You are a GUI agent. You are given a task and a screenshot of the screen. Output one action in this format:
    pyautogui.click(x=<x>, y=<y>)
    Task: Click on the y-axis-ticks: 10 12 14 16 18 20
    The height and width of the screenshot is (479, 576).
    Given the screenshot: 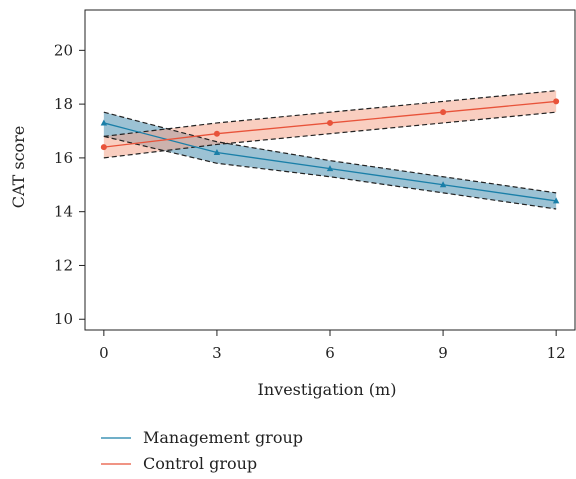 What is the action you would take?
    pyautogui.click(x=69, y=184)
    